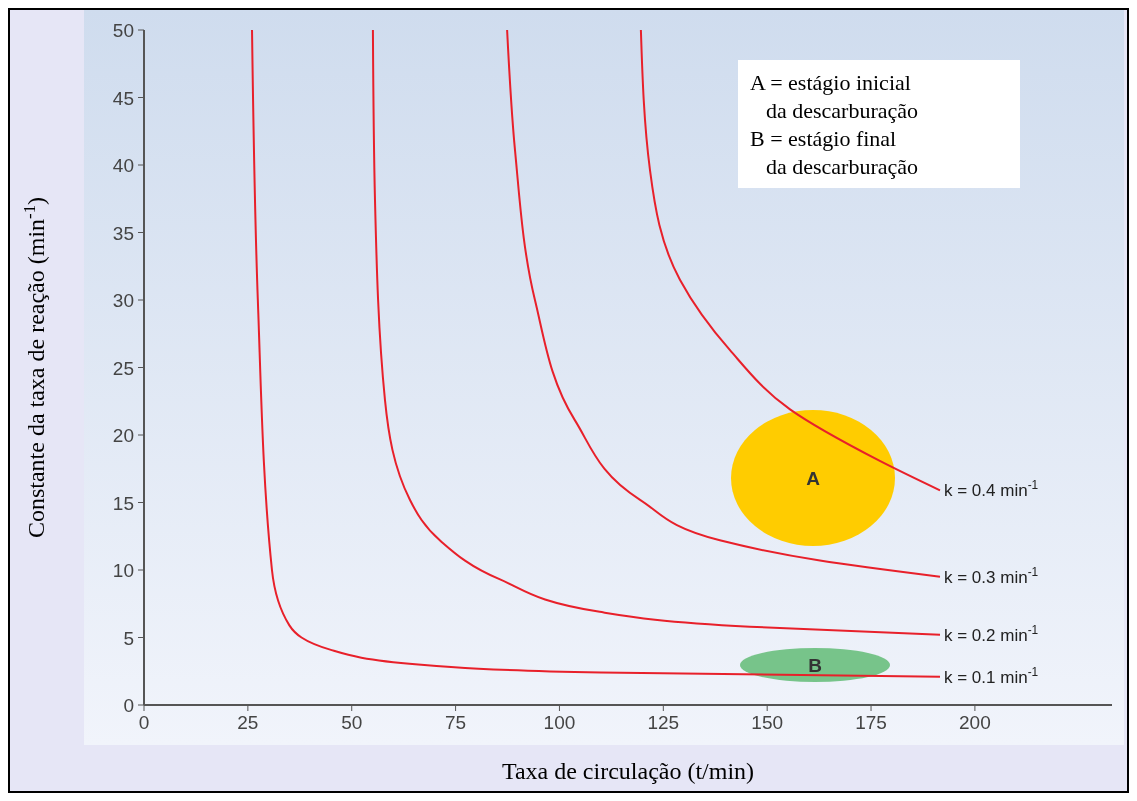  What do you see at coordinates (123, 570) in the screenshot?
I see `y-tick-label: 10` at bounding box center [123, 570].